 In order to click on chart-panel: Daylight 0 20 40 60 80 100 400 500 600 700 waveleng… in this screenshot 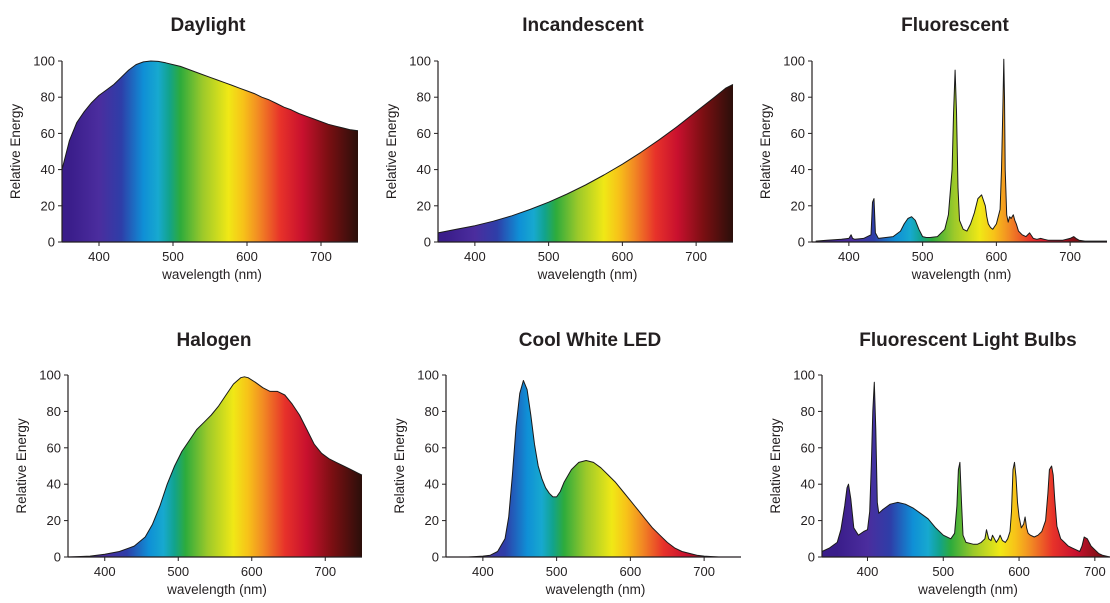, I will do `click(183, 148)`.